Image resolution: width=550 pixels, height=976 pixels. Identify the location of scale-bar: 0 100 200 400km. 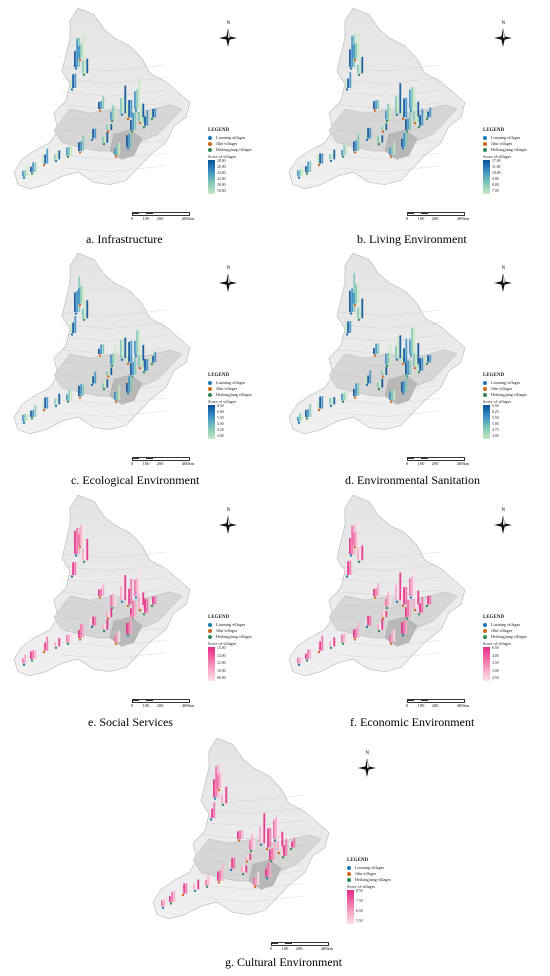
(437, 217).